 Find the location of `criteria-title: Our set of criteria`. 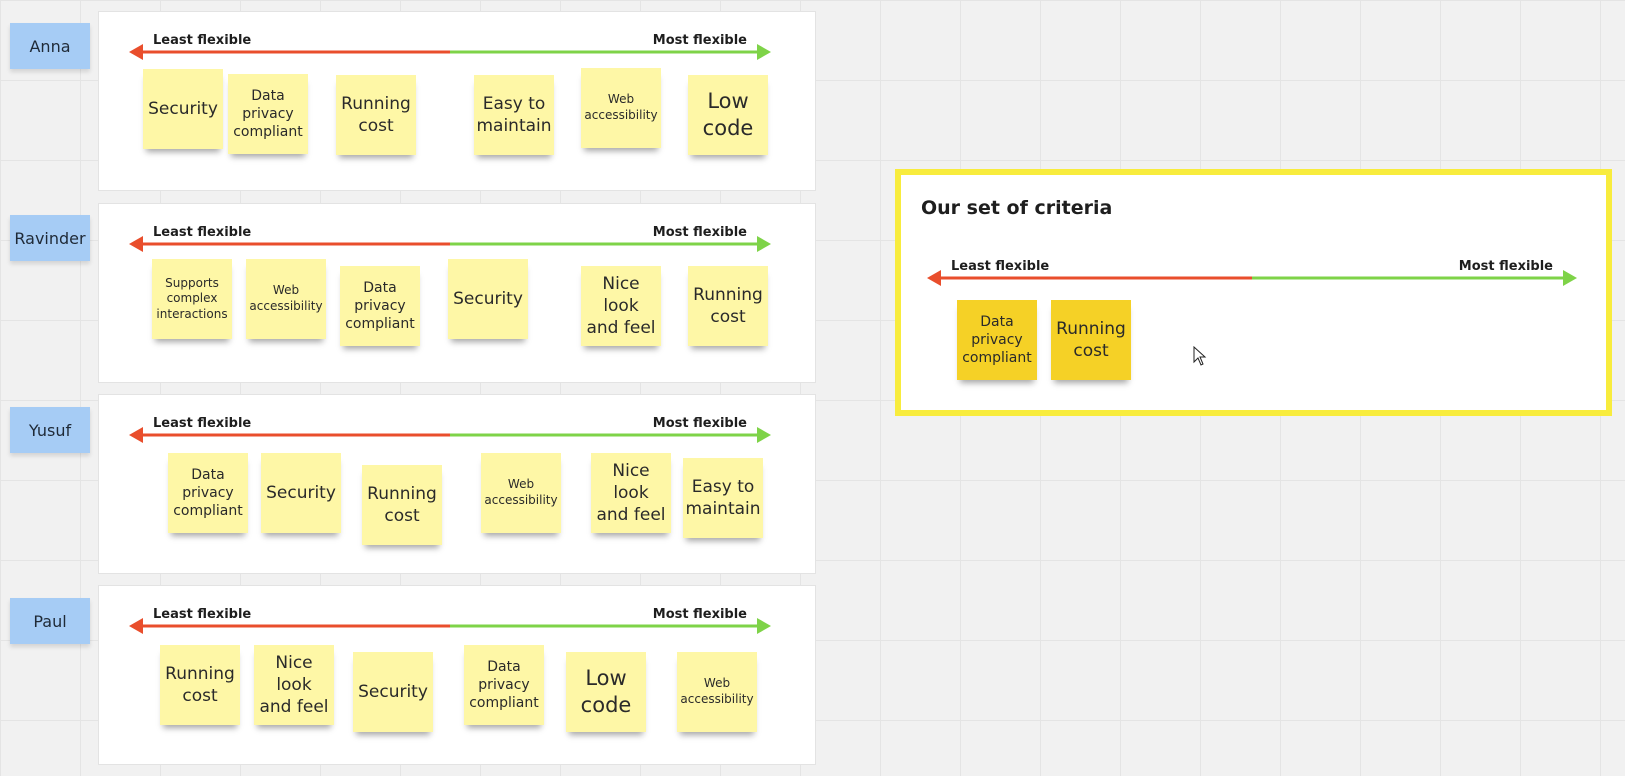

criteria-title: Our set of criteria is located at coordinates (1017, 208).